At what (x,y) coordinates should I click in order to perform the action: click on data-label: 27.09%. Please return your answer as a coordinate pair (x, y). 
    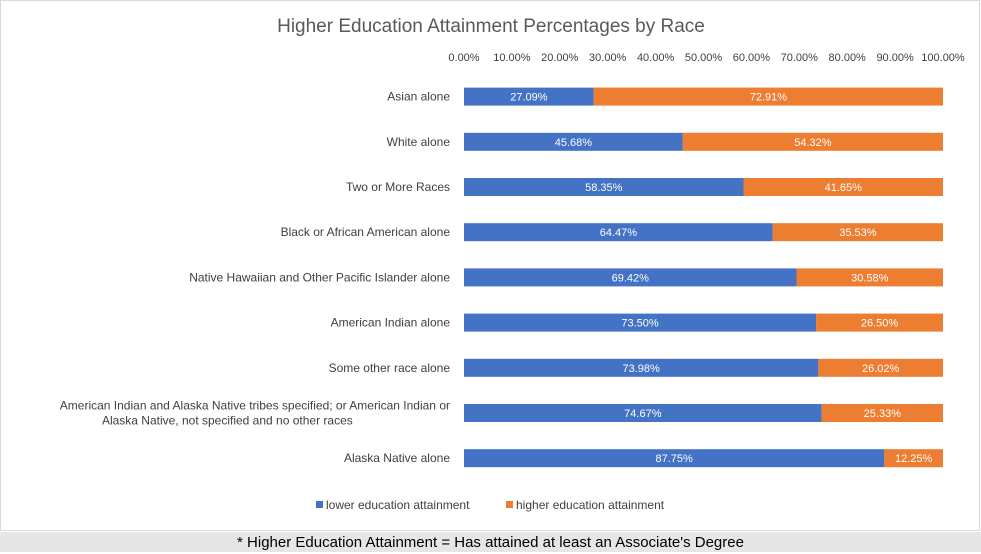
    Looking at the image, I should click on (529, 98).